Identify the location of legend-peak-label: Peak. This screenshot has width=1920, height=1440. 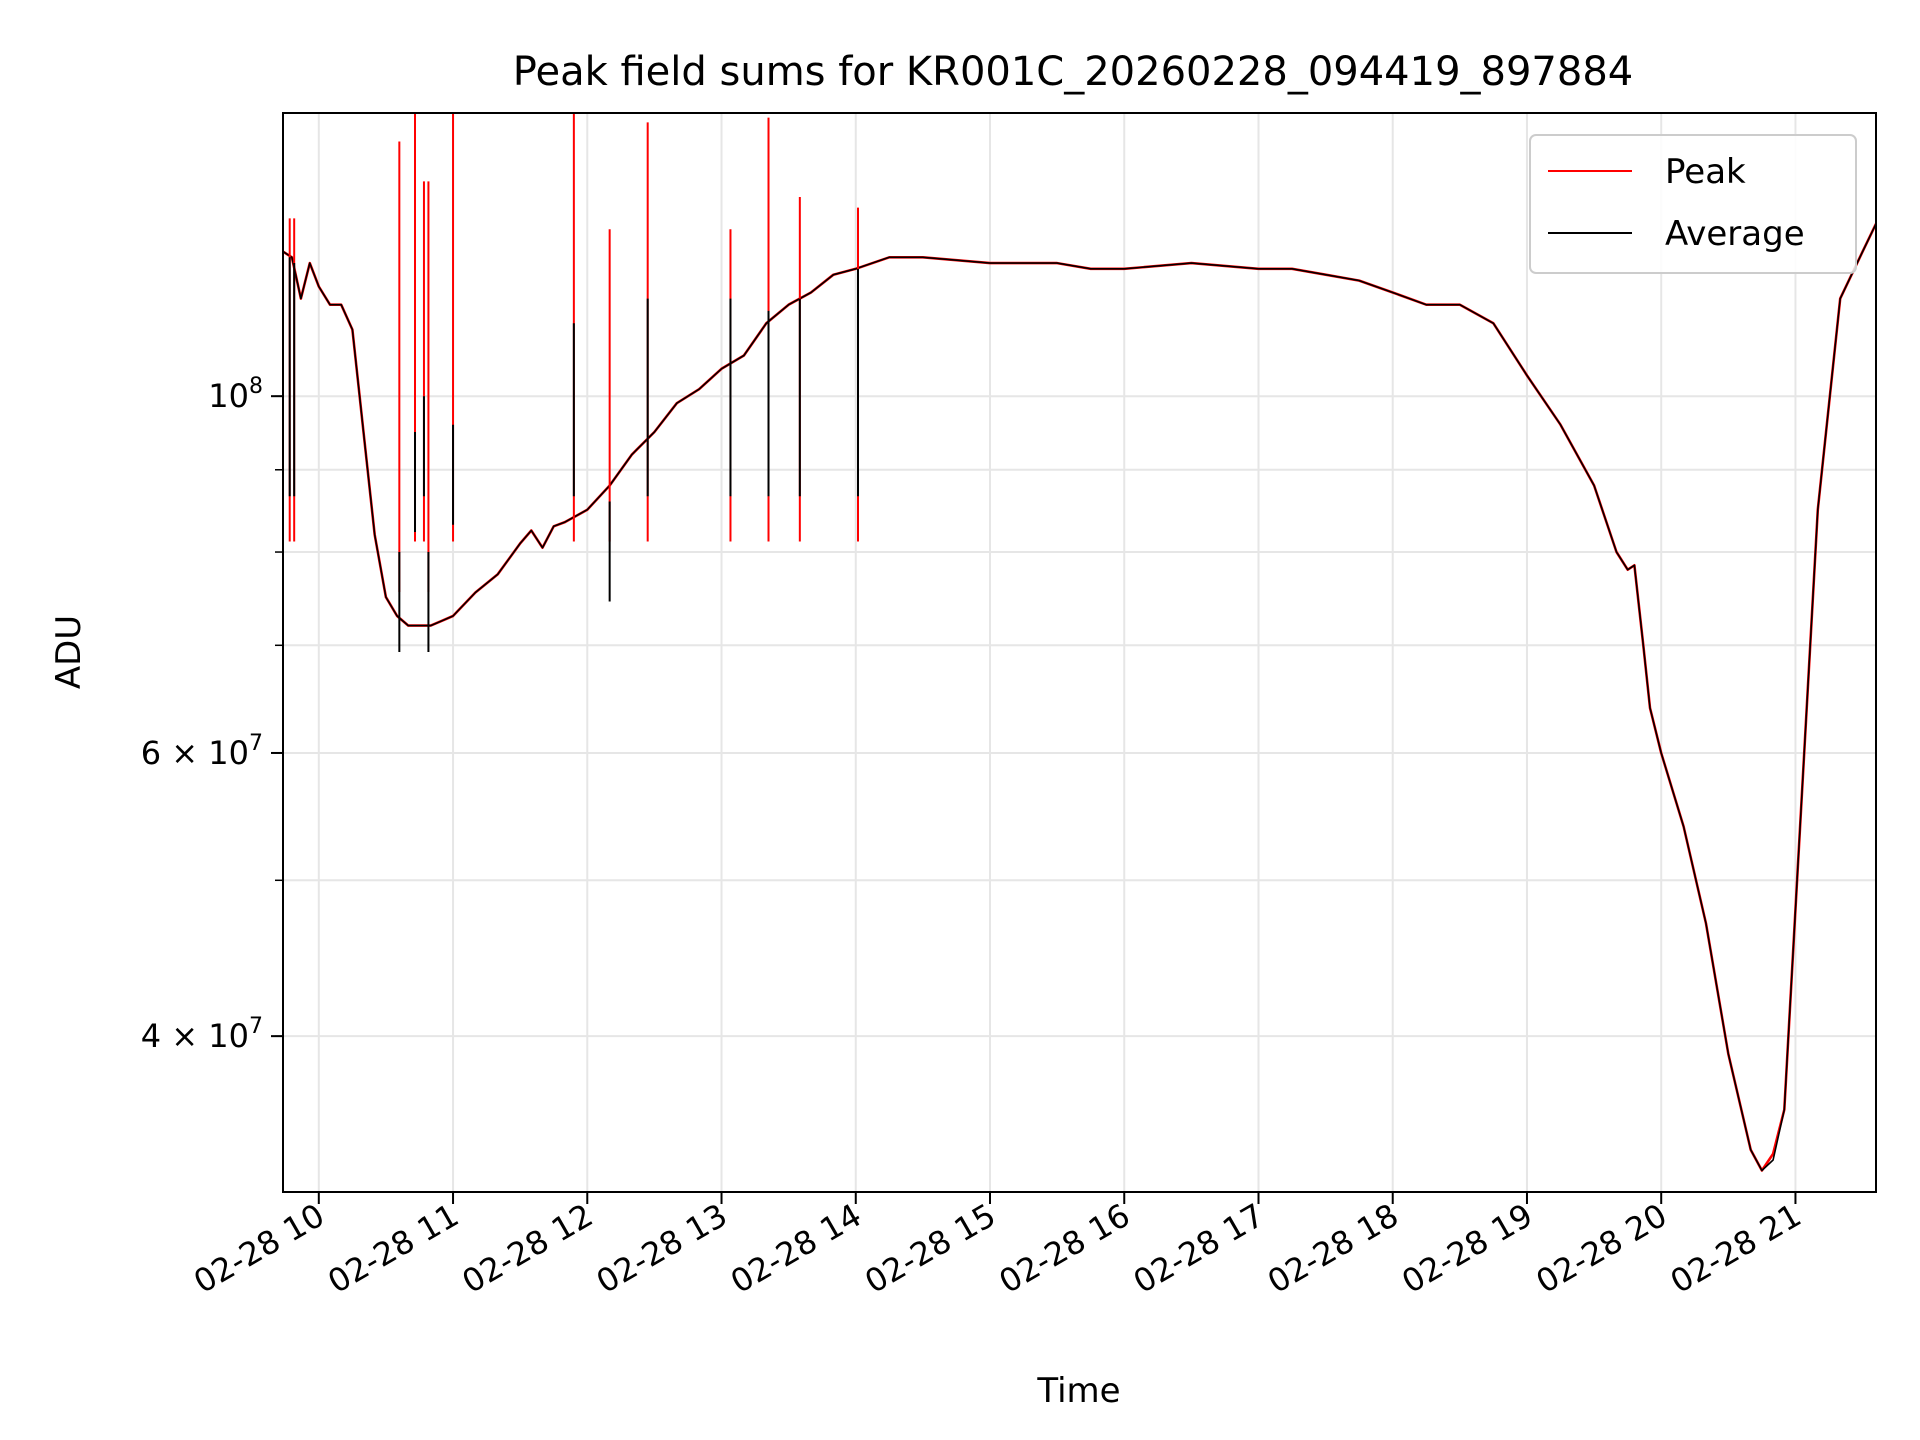
(1705, 172).